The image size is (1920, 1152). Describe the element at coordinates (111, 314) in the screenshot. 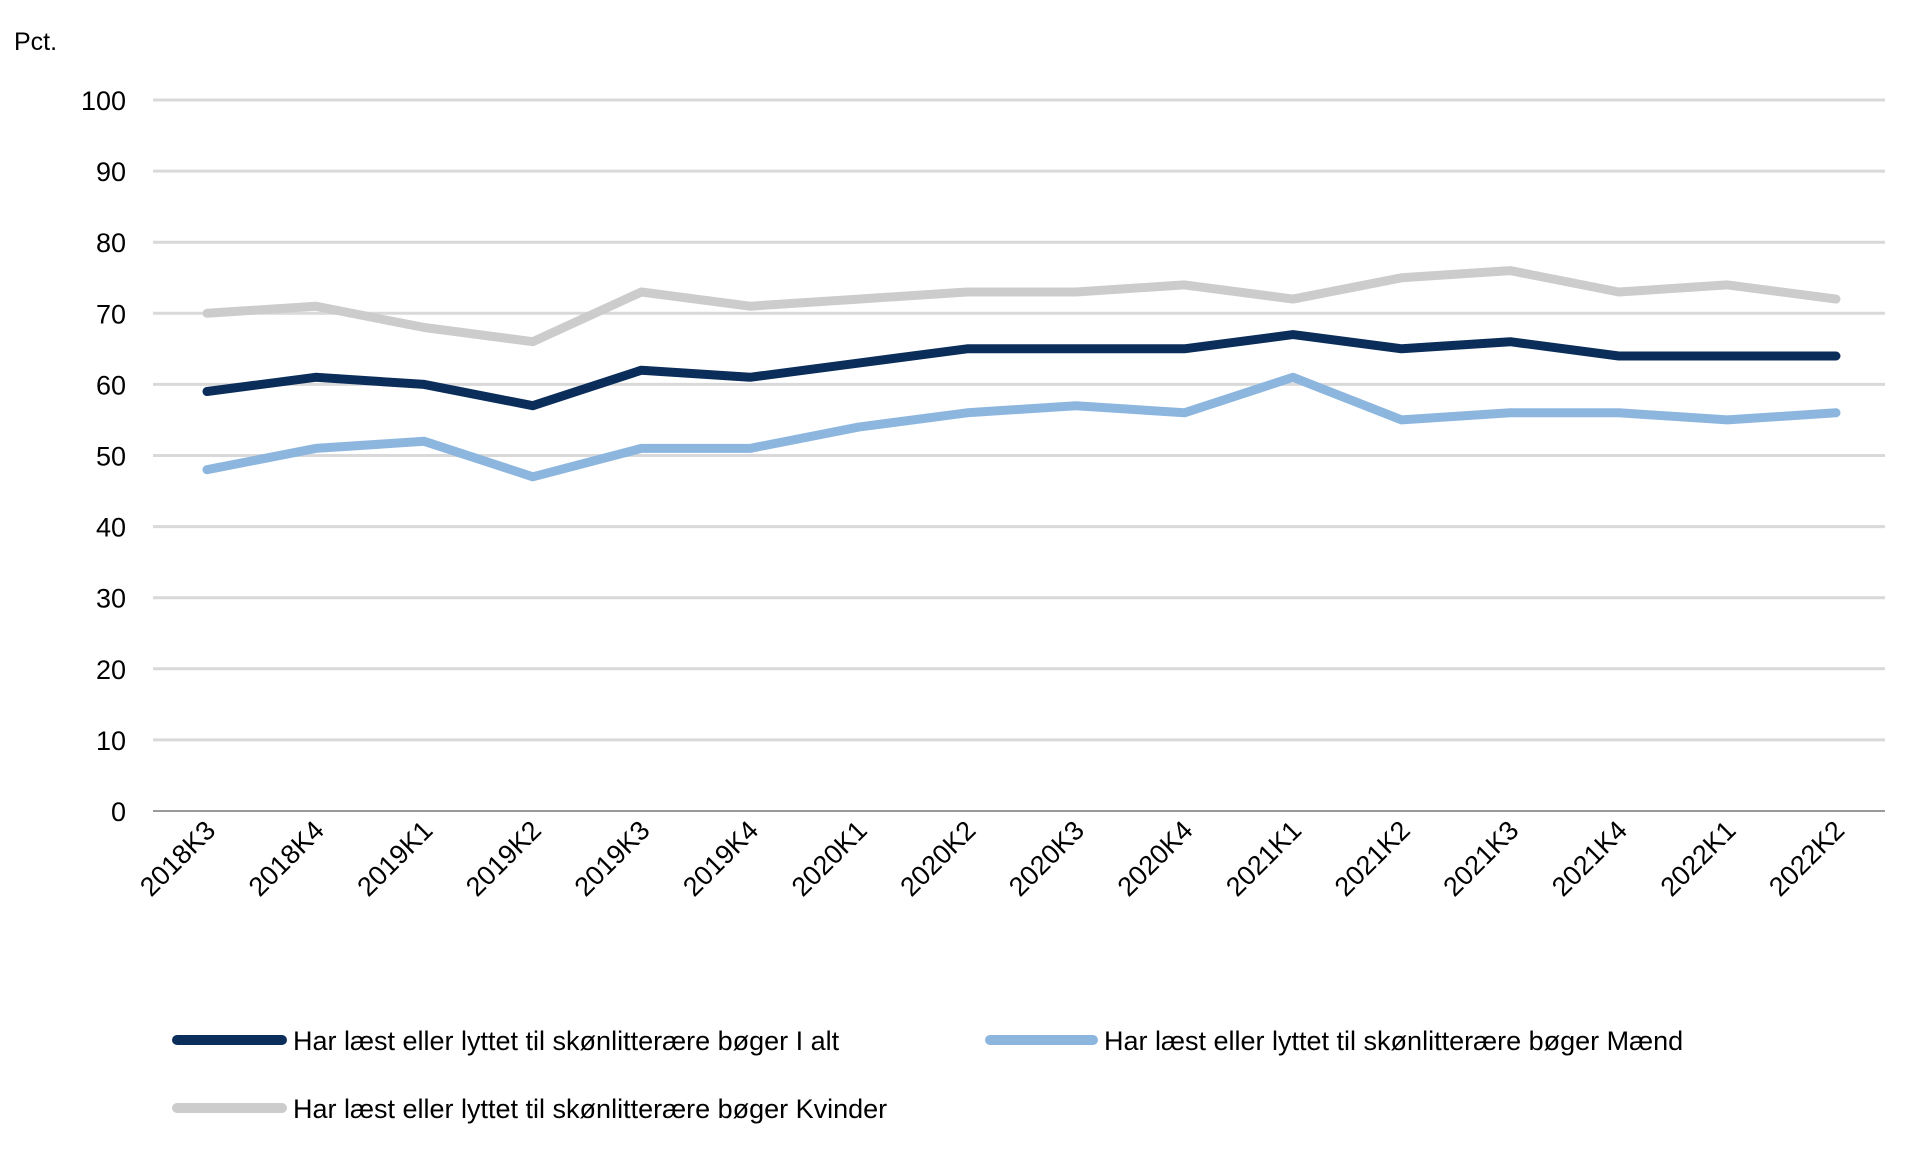

I see `y-tick-label: 70` at that location.